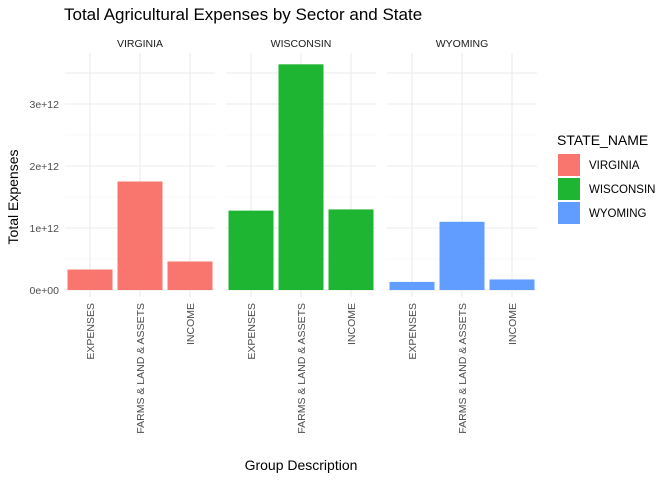 Image resolution: width=672 pixels, height=480 pixels. Describe the element at coordinates (45, 198) in the screenshot. I see `y-axis-ticks: 0e+00 1e+12 2e+12 3e+12` at that location.